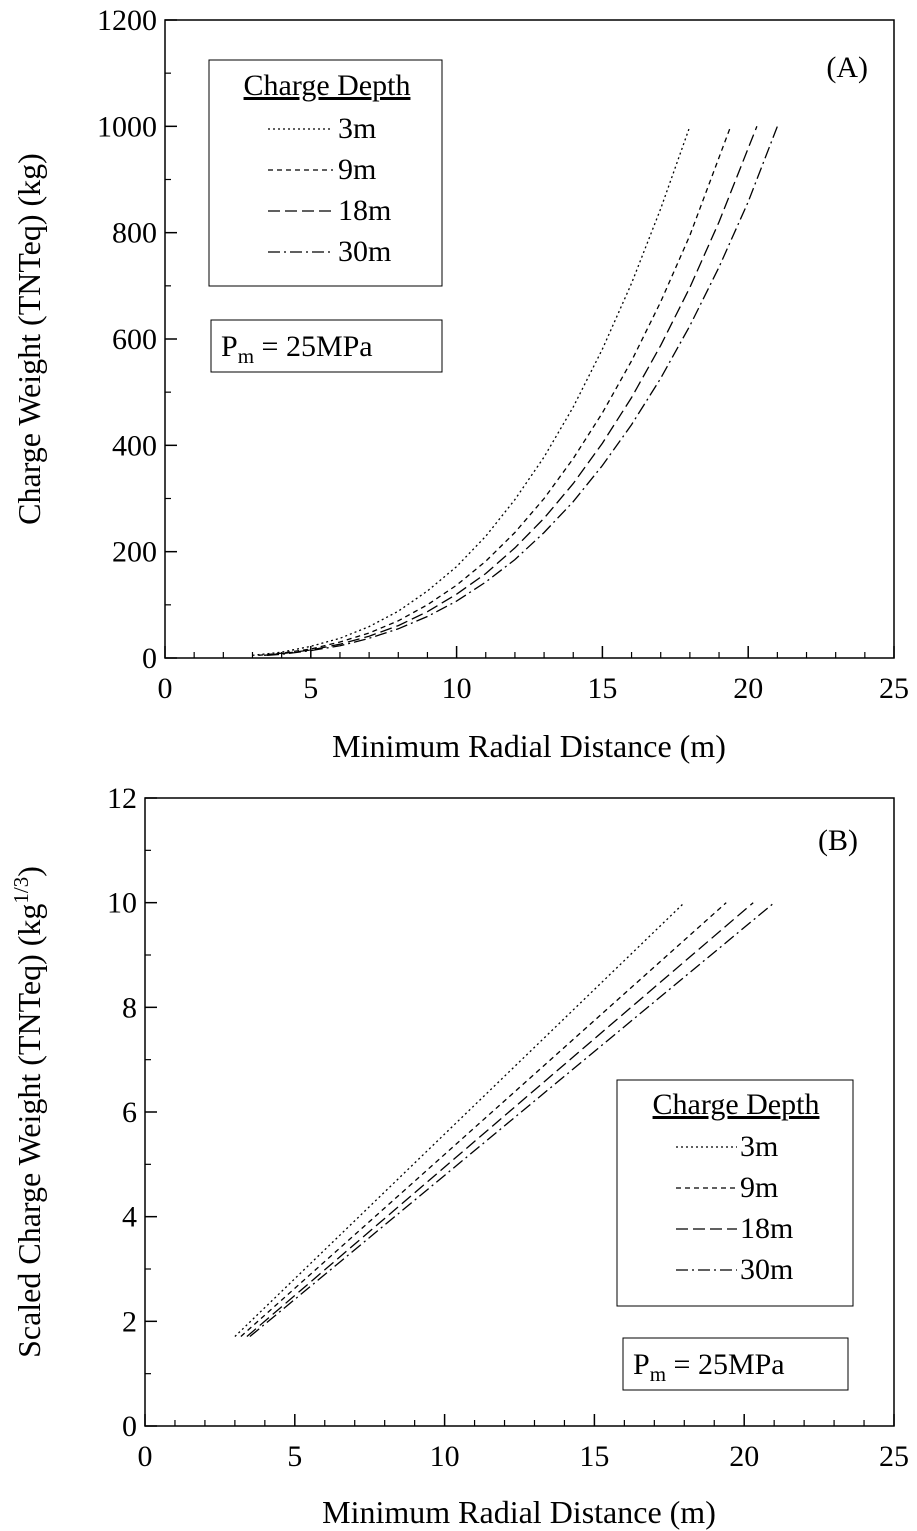  Describe the element at coordinates (151, 1112) in the screenshot. I see `y-axis-ticks-b` at that location.